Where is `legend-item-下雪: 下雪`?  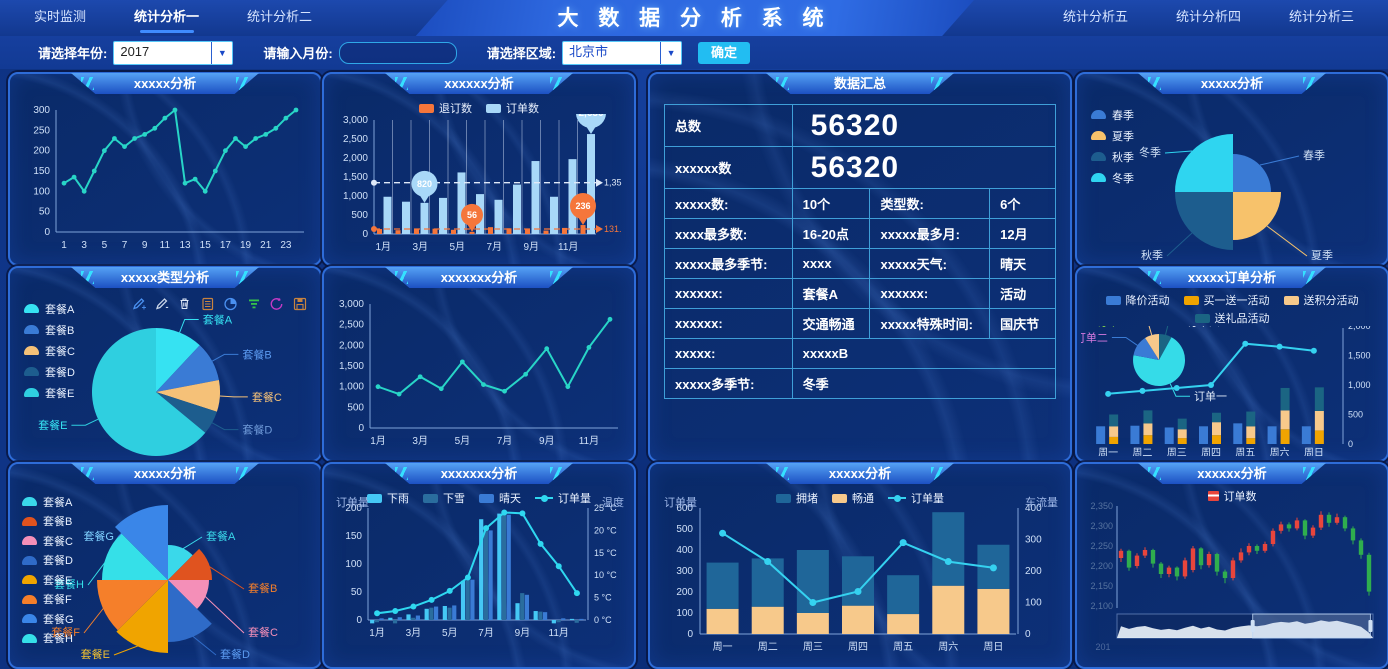
legend-item-下雪: 下雪 is located at coordinates (444, 498).